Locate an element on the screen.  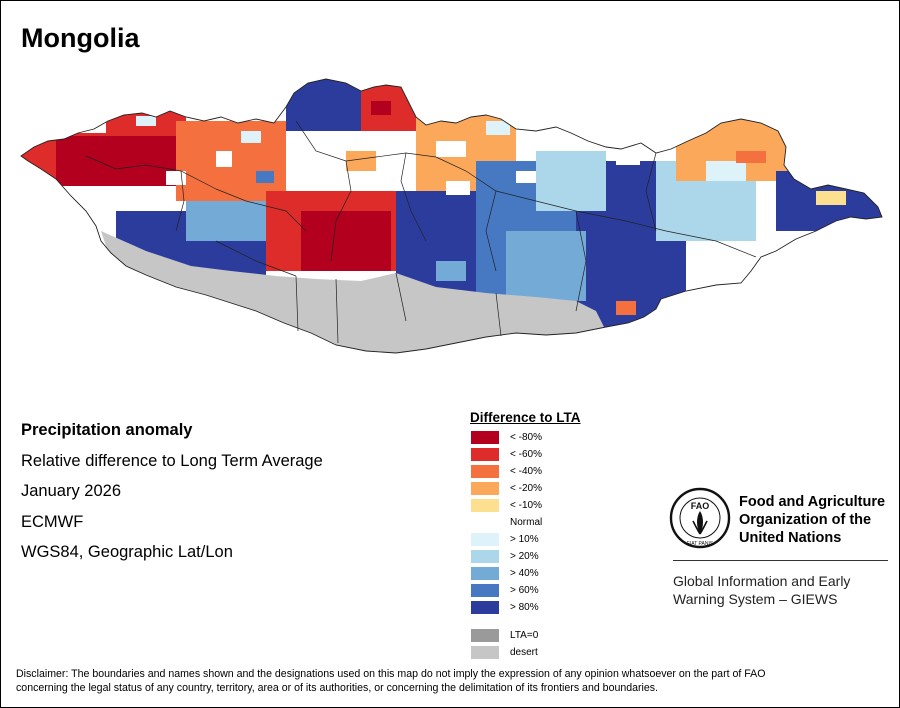
fao-logo-text: FAO is located at coordinates (700, 506).